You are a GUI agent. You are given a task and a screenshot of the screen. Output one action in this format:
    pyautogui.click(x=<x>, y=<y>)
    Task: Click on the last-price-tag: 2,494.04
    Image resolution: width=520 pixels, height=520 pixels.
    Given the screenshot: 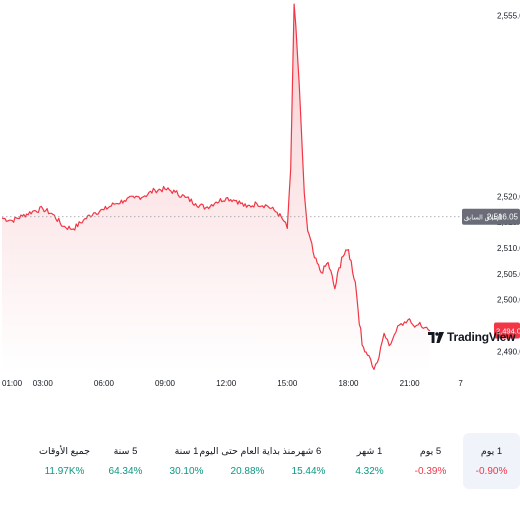 What is the action you would take?
    pyautogui.click(x=507, y=330)
    